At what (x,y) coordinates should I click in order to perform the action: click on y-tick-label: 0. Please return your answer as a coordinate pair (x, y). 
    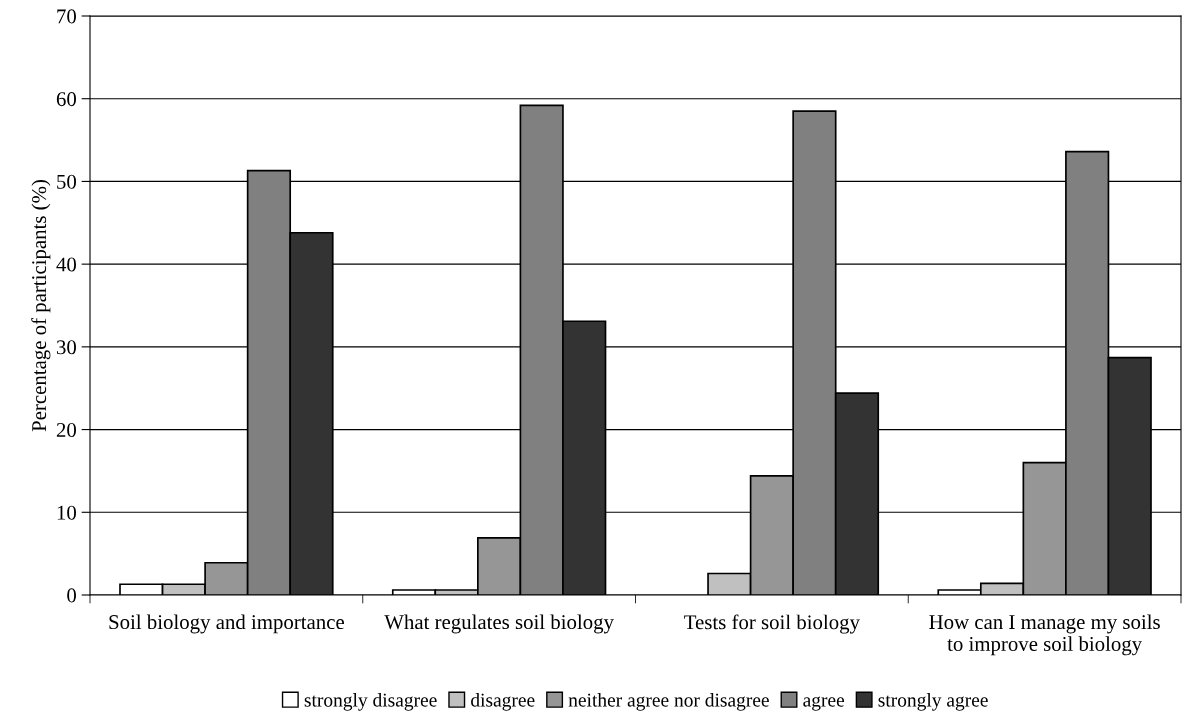
    Looking at the image, I should click on (72, 595).